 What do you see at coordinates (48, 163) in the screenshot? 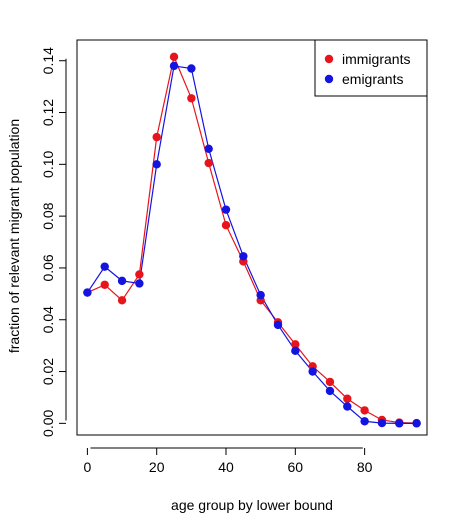
I see `y-tick-label: 0.10` at bounding box center [48, 163].